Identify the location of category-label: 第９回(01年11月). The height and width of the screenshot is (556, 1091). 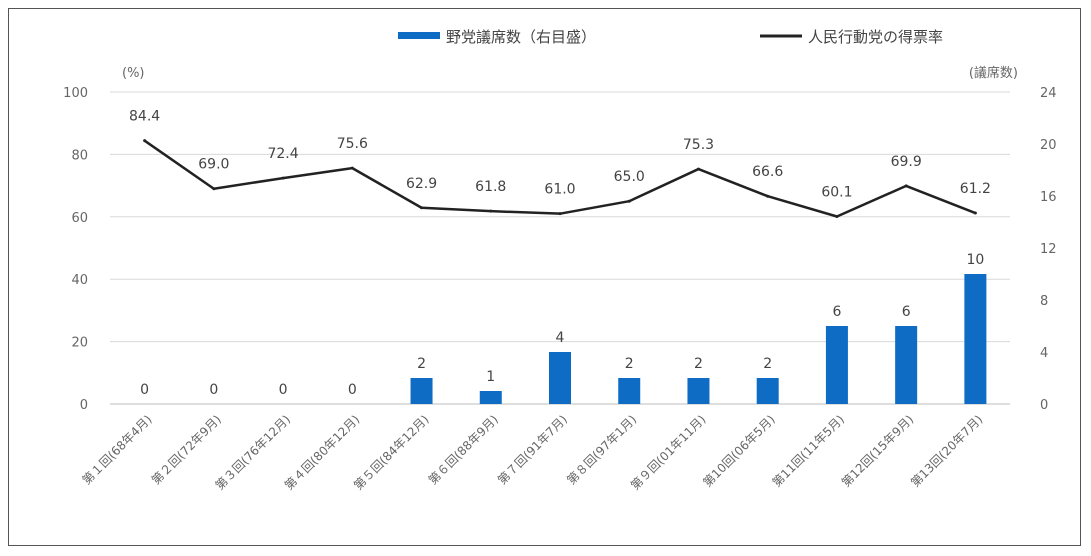
(668, 452).